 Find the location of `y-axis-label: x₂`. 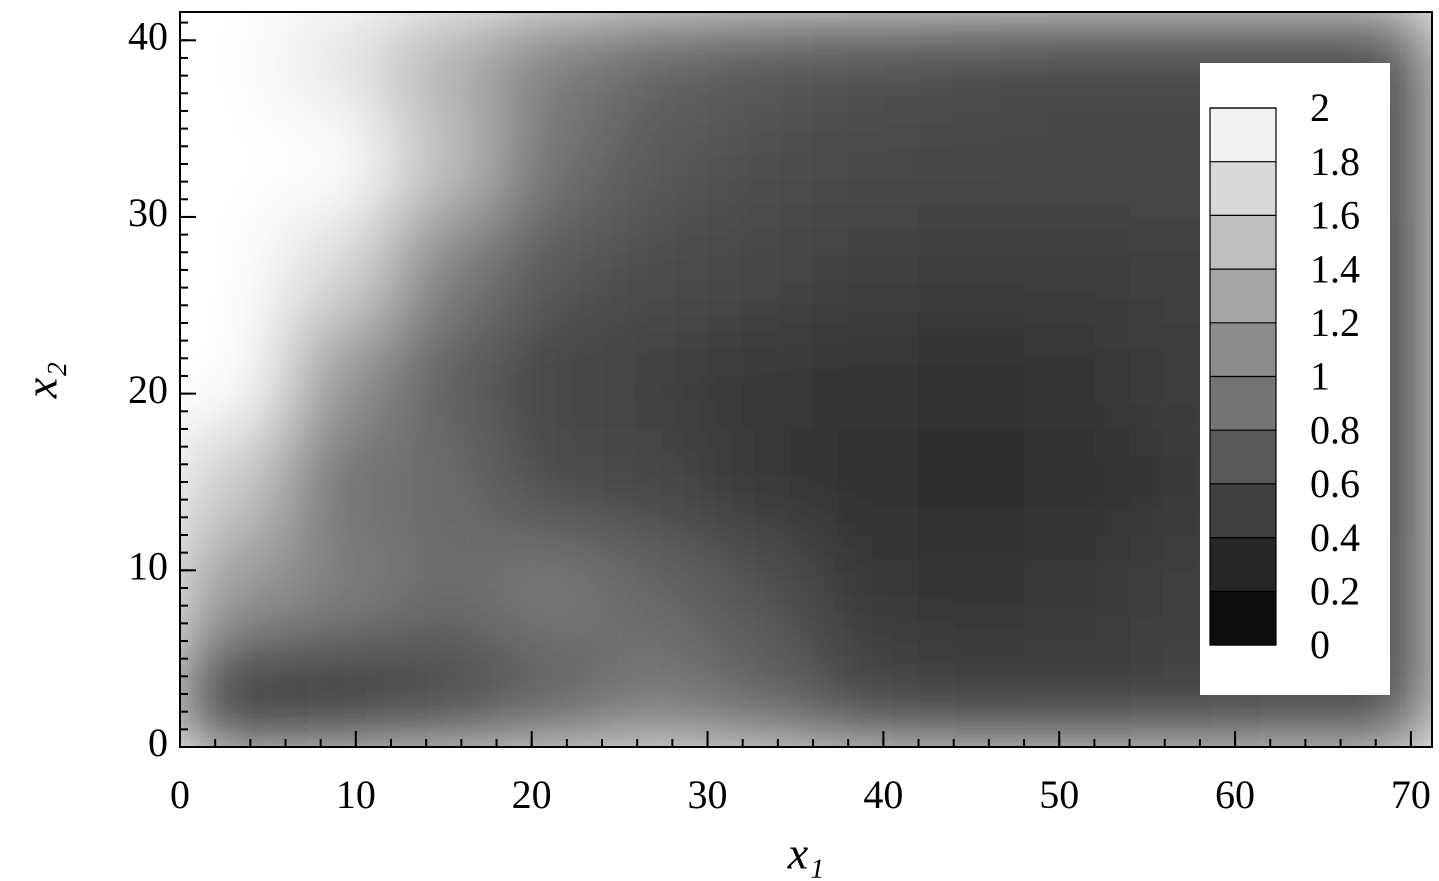

y-axis-label: x₂ is located at coordinates (41, 380).